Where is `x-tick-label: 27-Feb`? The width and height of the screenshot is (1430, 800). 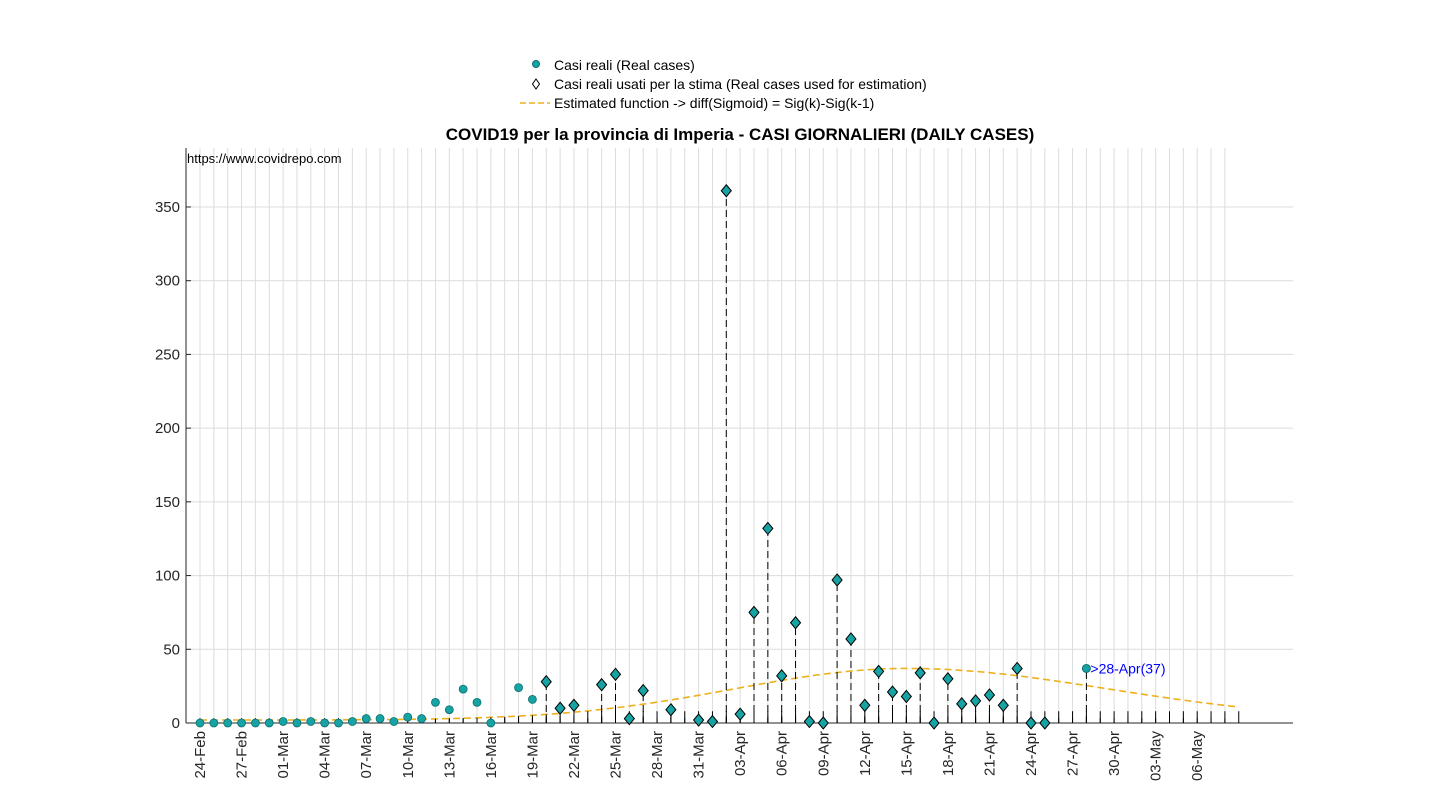 x-tick-label: 27-Feb is located at coordinates (242, 755).